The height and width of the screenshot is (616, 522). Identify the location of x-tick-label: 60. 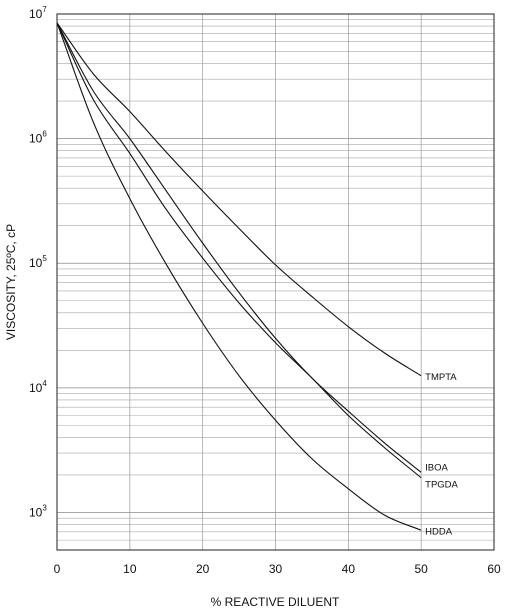
(494, 569).